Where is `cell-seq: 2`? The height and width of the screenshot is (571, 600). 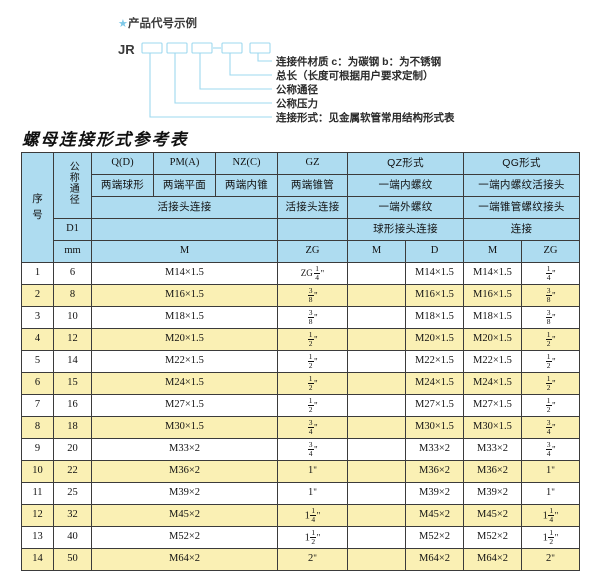
cell-seq: 2 is located at coordinates (37, 295).